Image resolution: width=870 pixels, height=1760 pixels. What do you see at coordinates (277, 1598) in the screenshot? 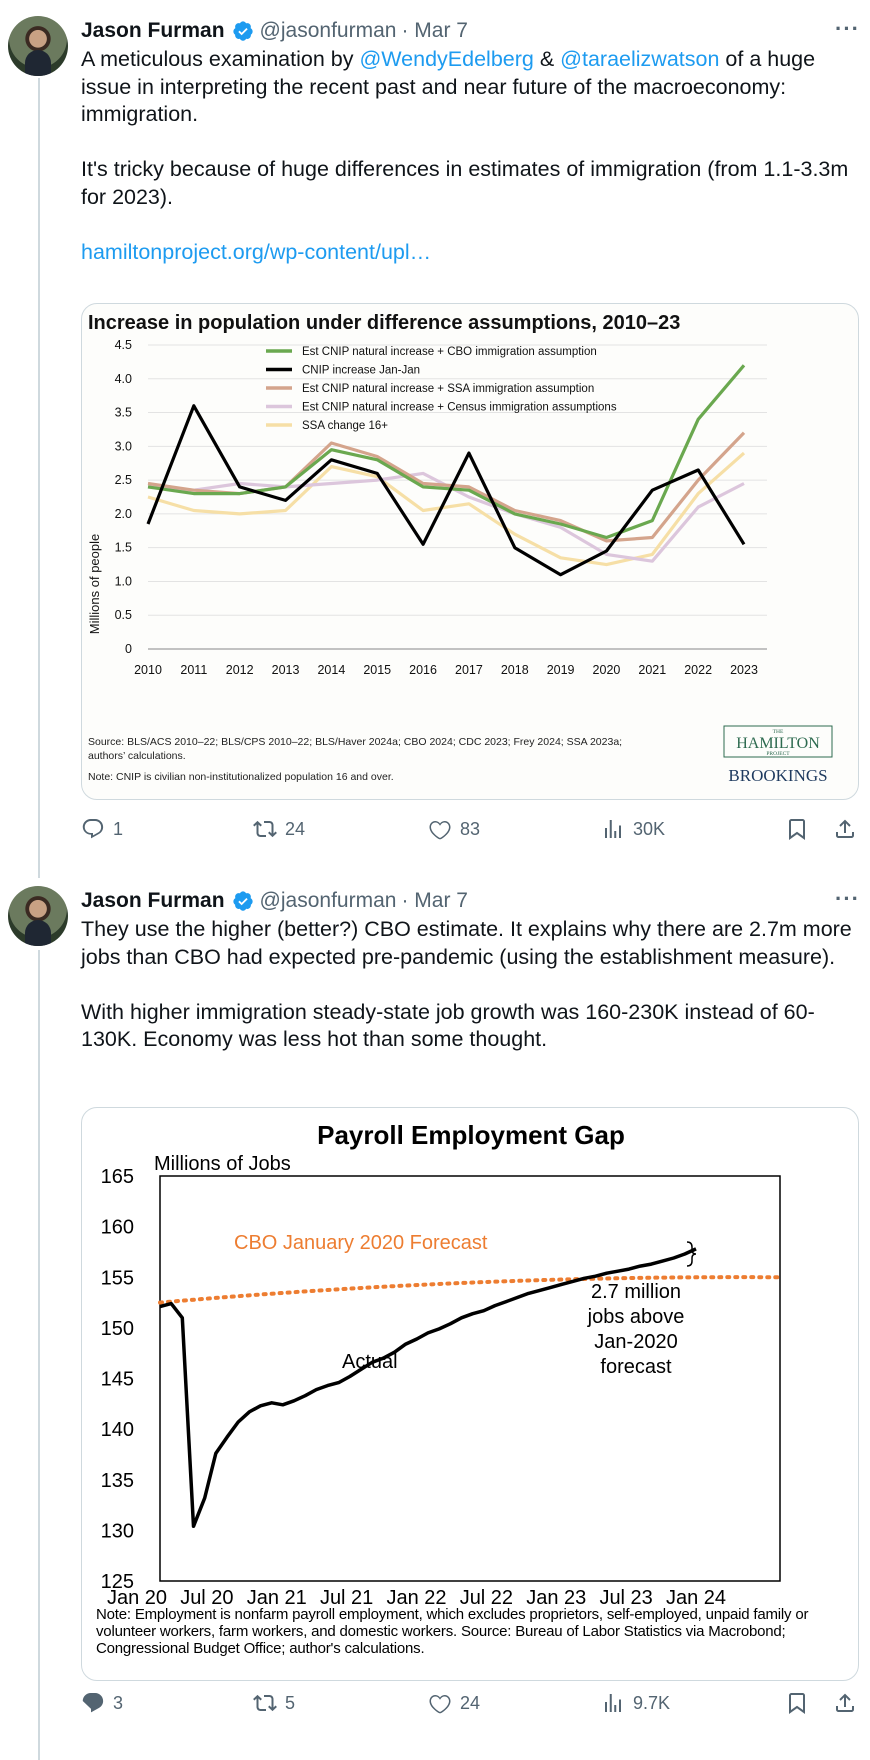
I see `x-tick-label: Jan 21` at bounding box center [277, 1598].